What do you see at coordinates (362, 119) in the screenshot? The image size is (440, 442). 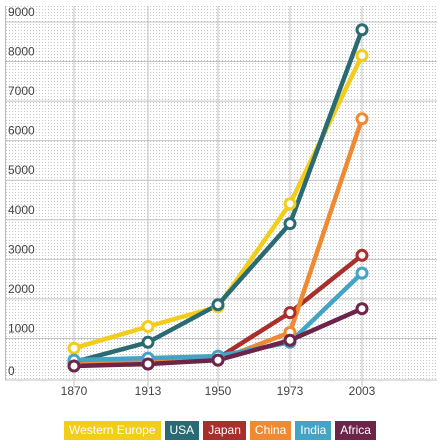 I see `data-point-china` at bounding box center [362, 119].